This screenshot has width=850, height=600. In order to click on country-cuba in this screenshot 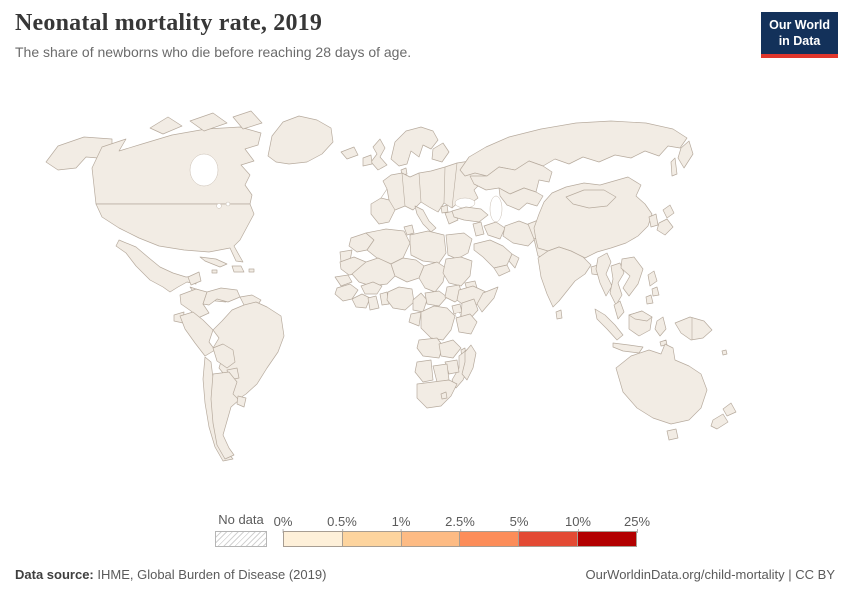, I will do `click(213, 262)`.